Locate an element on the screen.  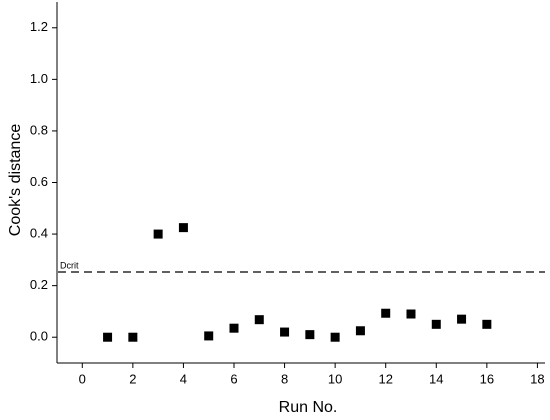
x-tick-label: 2 is located at coordinates (132, 378).